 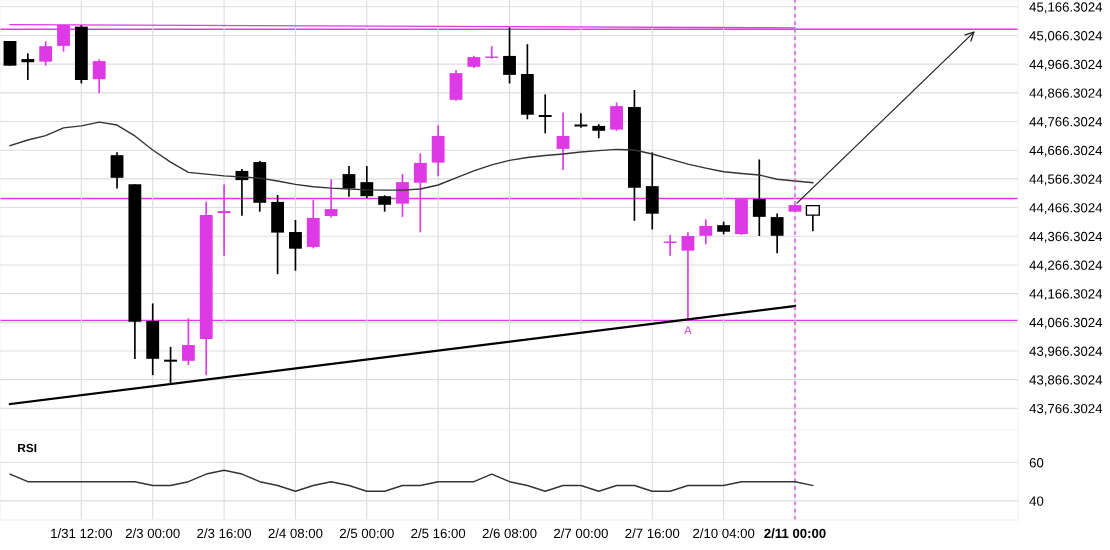 I want to click on annotation: A, so click(x=688, y=330).